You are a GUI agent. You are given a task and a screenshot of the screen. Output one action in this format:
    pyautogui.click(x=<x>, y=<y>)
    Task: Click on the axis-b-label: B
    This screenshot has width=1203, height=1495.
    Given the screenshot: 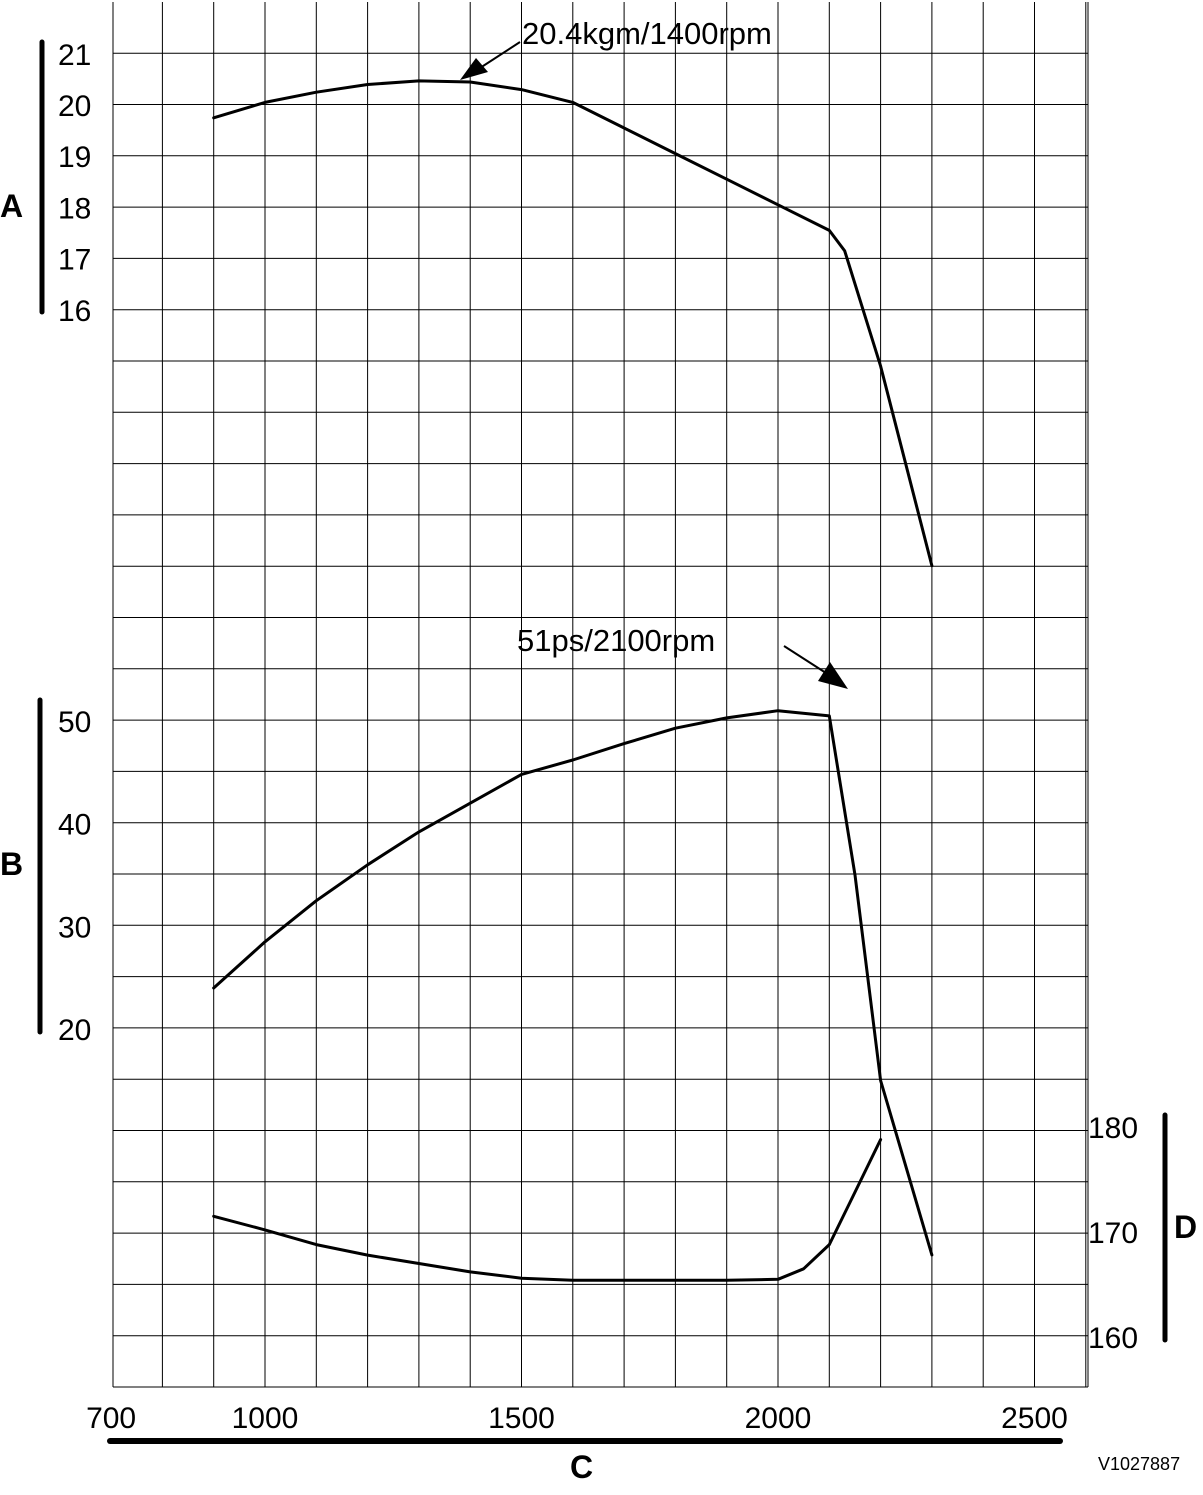 What is the action you would take?
    pyautogui.click(x=11, y=864)
    